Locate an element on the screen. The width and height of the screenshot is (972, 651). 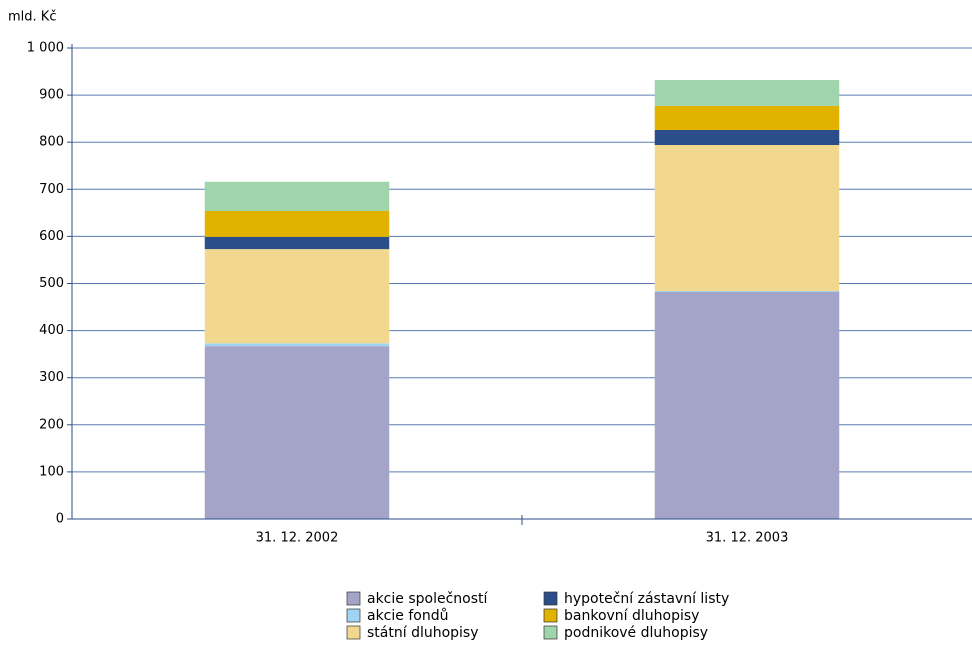
y-tick-label: 600 is located at coordinates (51, 236).